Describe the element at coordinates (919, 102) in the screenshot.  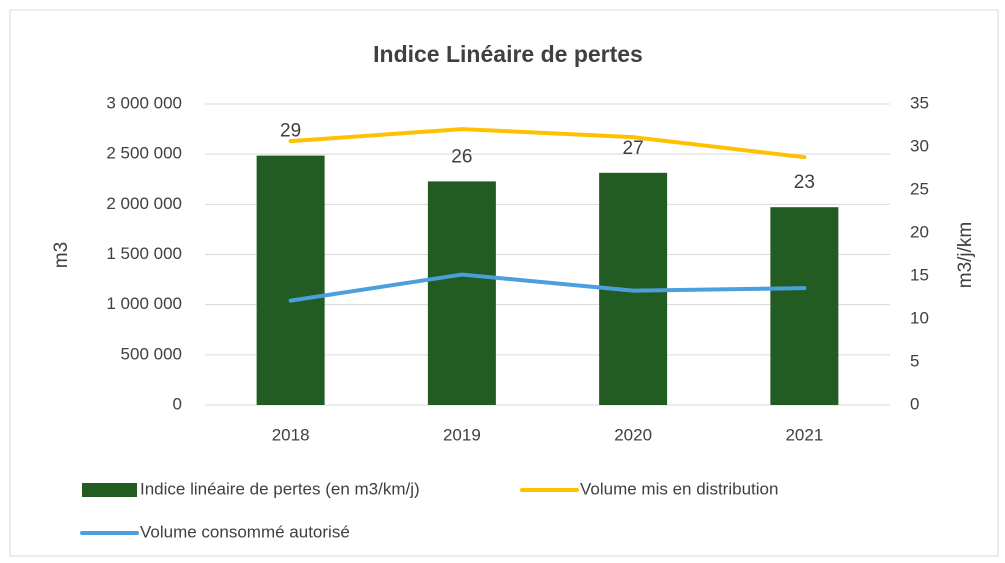
I see `y2-tick-label: 35` at that location.